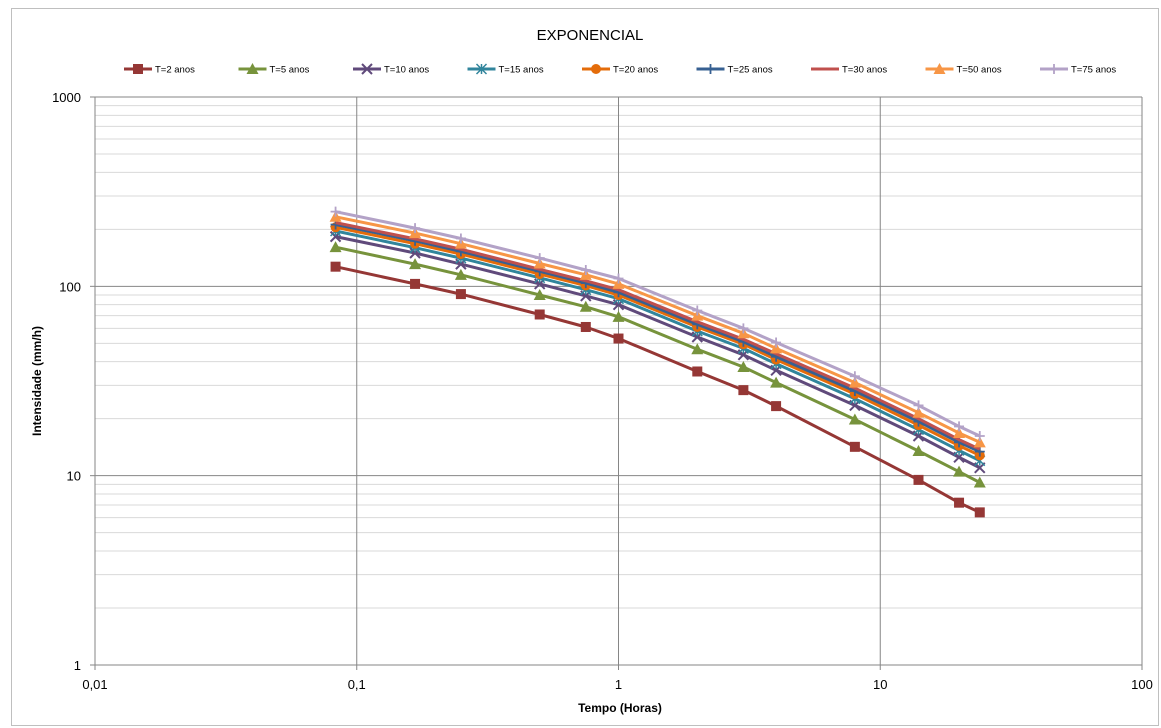 This screenshot has width=1161, height=728. Describe the element at coordinates (77, 665) in the screenshot. I see `y-tick-label: 1` at that location.